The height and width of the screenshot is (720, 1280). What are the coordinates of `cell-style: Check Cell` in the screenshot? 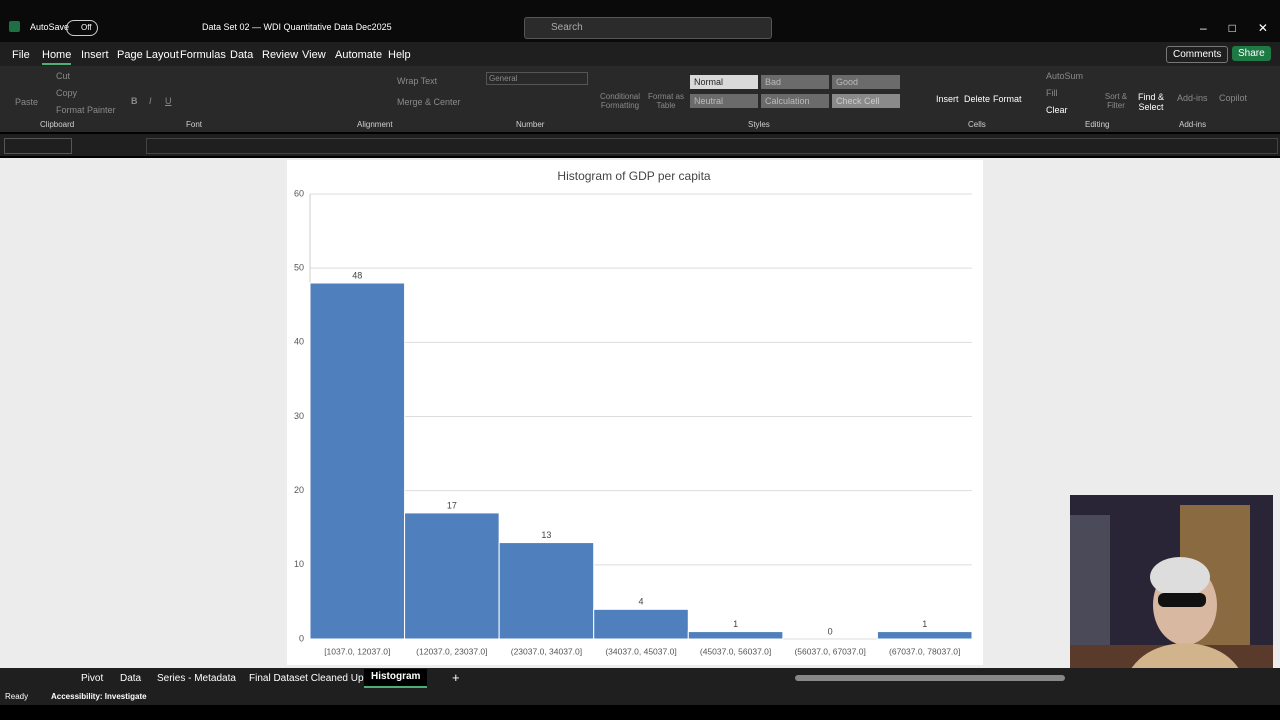 It's located at (866, 101).